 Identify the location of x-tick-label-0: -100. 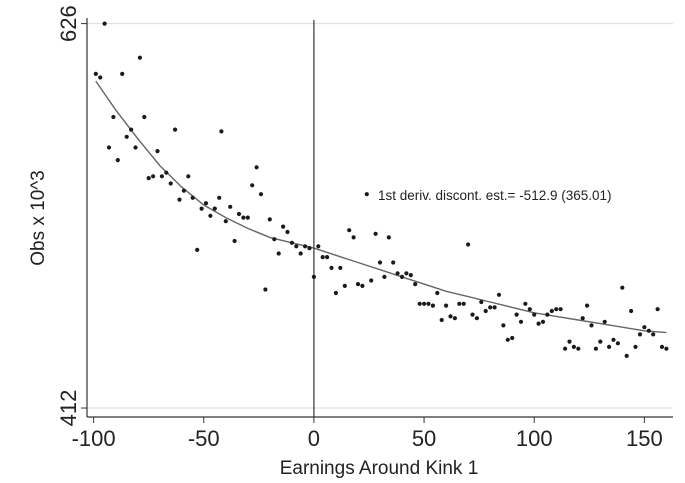
(94, 438).